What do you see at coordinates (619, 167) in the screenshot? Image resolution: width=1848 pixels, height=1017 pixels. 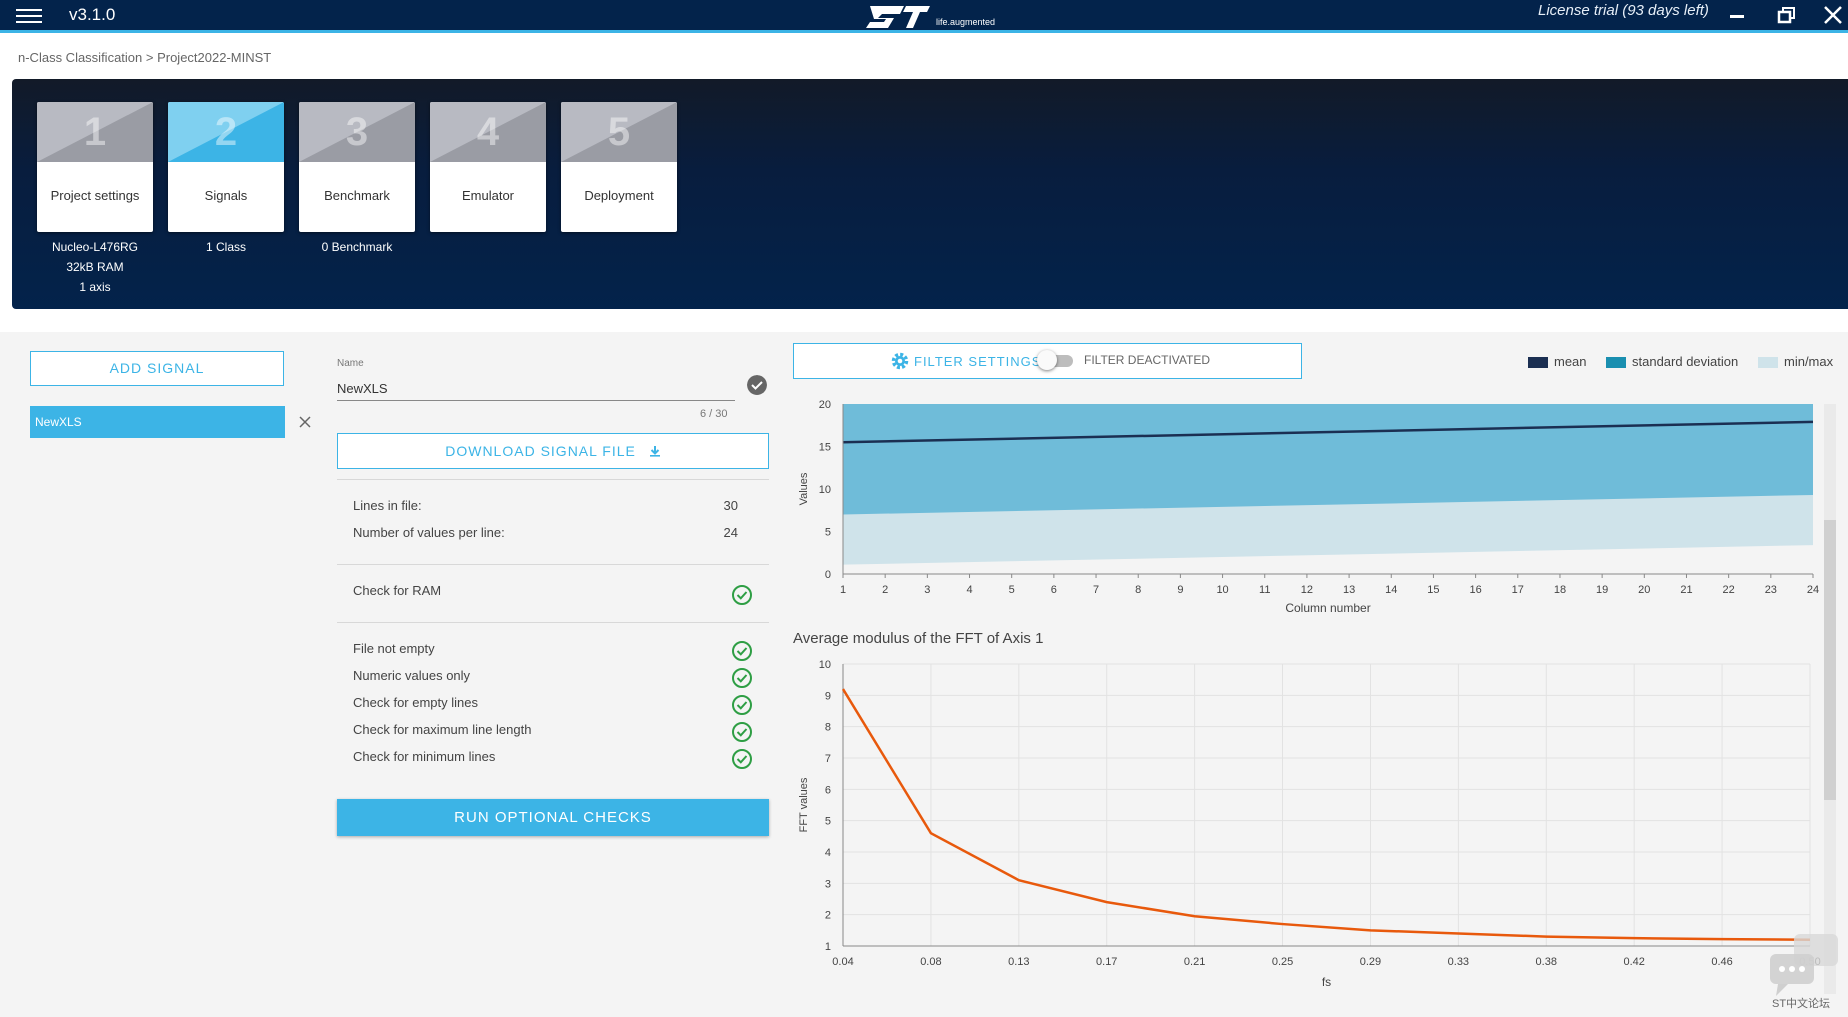 I see `step-deployment: 5 Deployment` at bounding box center [619, 167].